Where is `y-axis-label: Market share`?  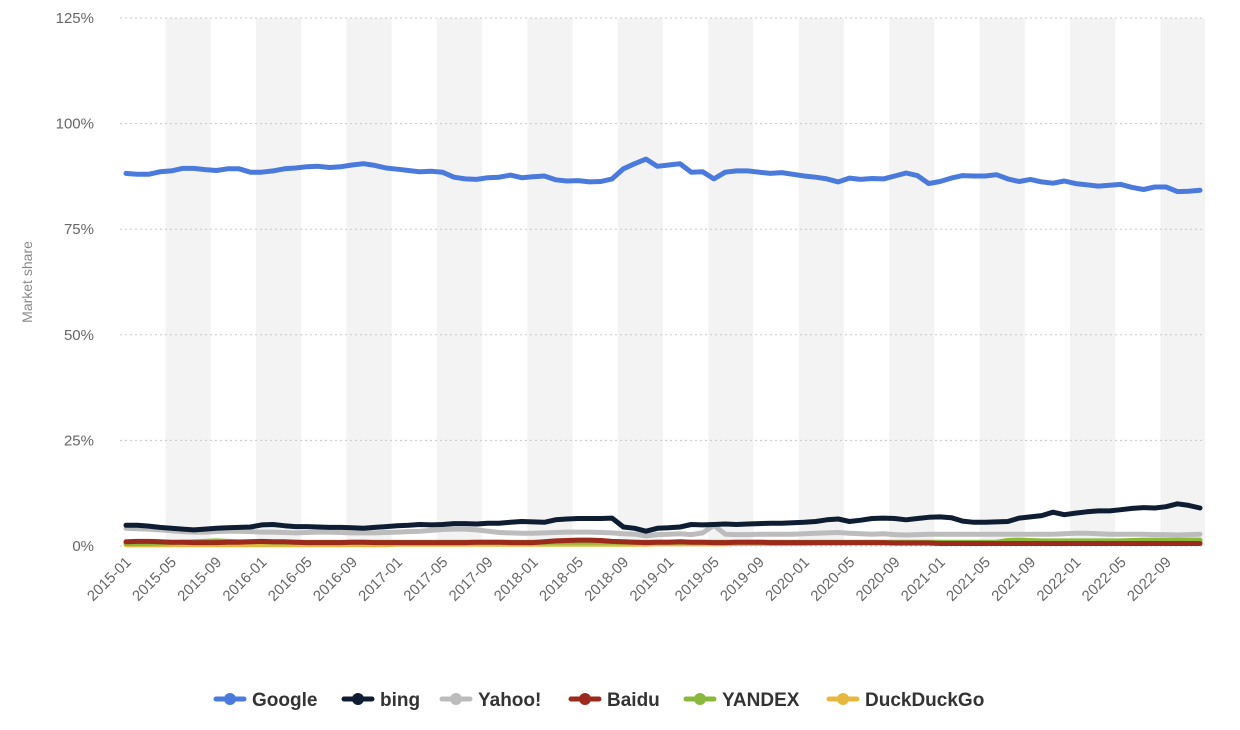 y-axis-label: Market share is located at coordinates (27, 282).